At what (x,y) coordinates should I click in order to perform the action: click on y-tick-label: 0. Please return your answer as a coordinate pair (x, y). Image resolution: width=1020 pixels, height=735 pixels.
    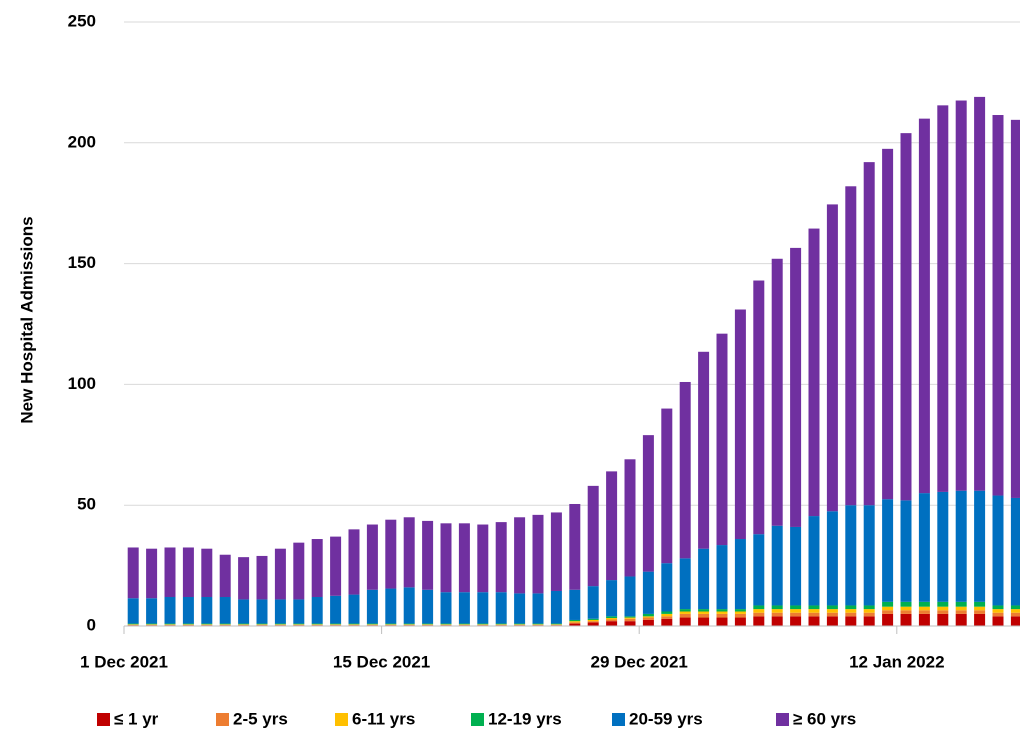
    Looking at the image, I should click on (91, 624).